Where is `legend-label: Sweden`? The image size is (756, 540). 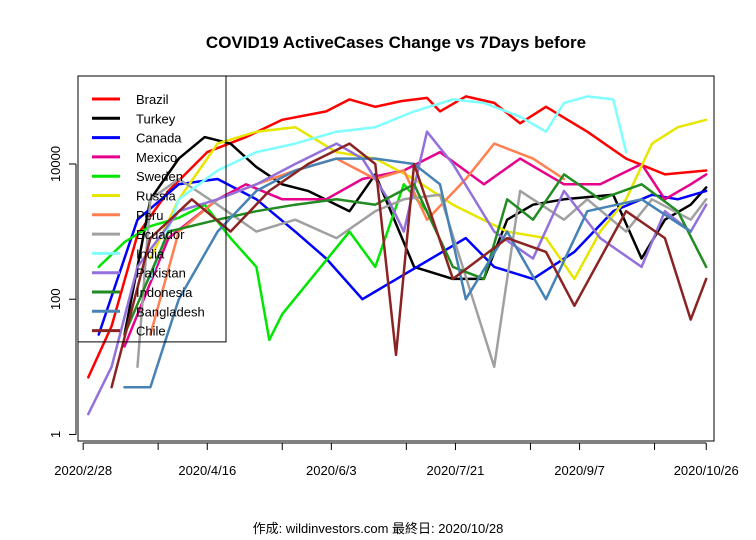 legend-label: Sweden is located at coordinates (159, 176).